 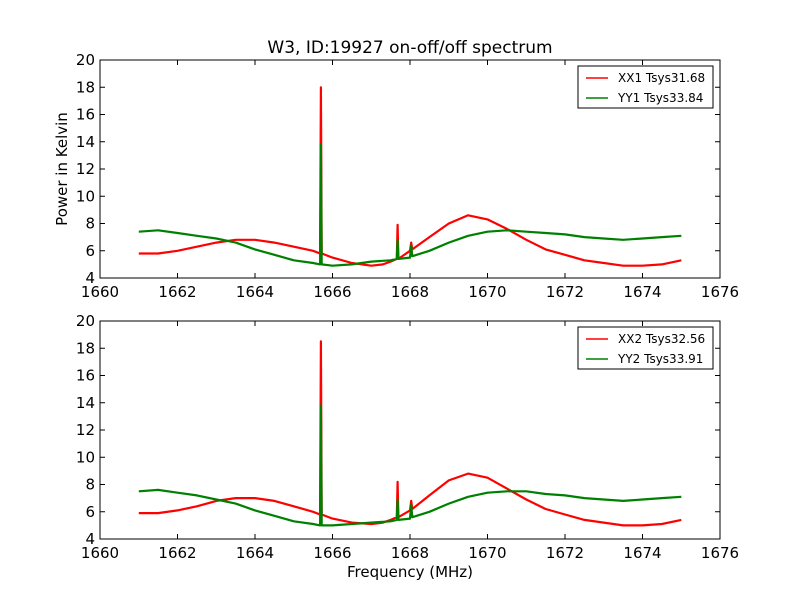 What do you see at coordinates (661, 78) in the screenshot?
I see `legend-entry-label: XX1 Tsys31.68` at bounding box center [661, 78].